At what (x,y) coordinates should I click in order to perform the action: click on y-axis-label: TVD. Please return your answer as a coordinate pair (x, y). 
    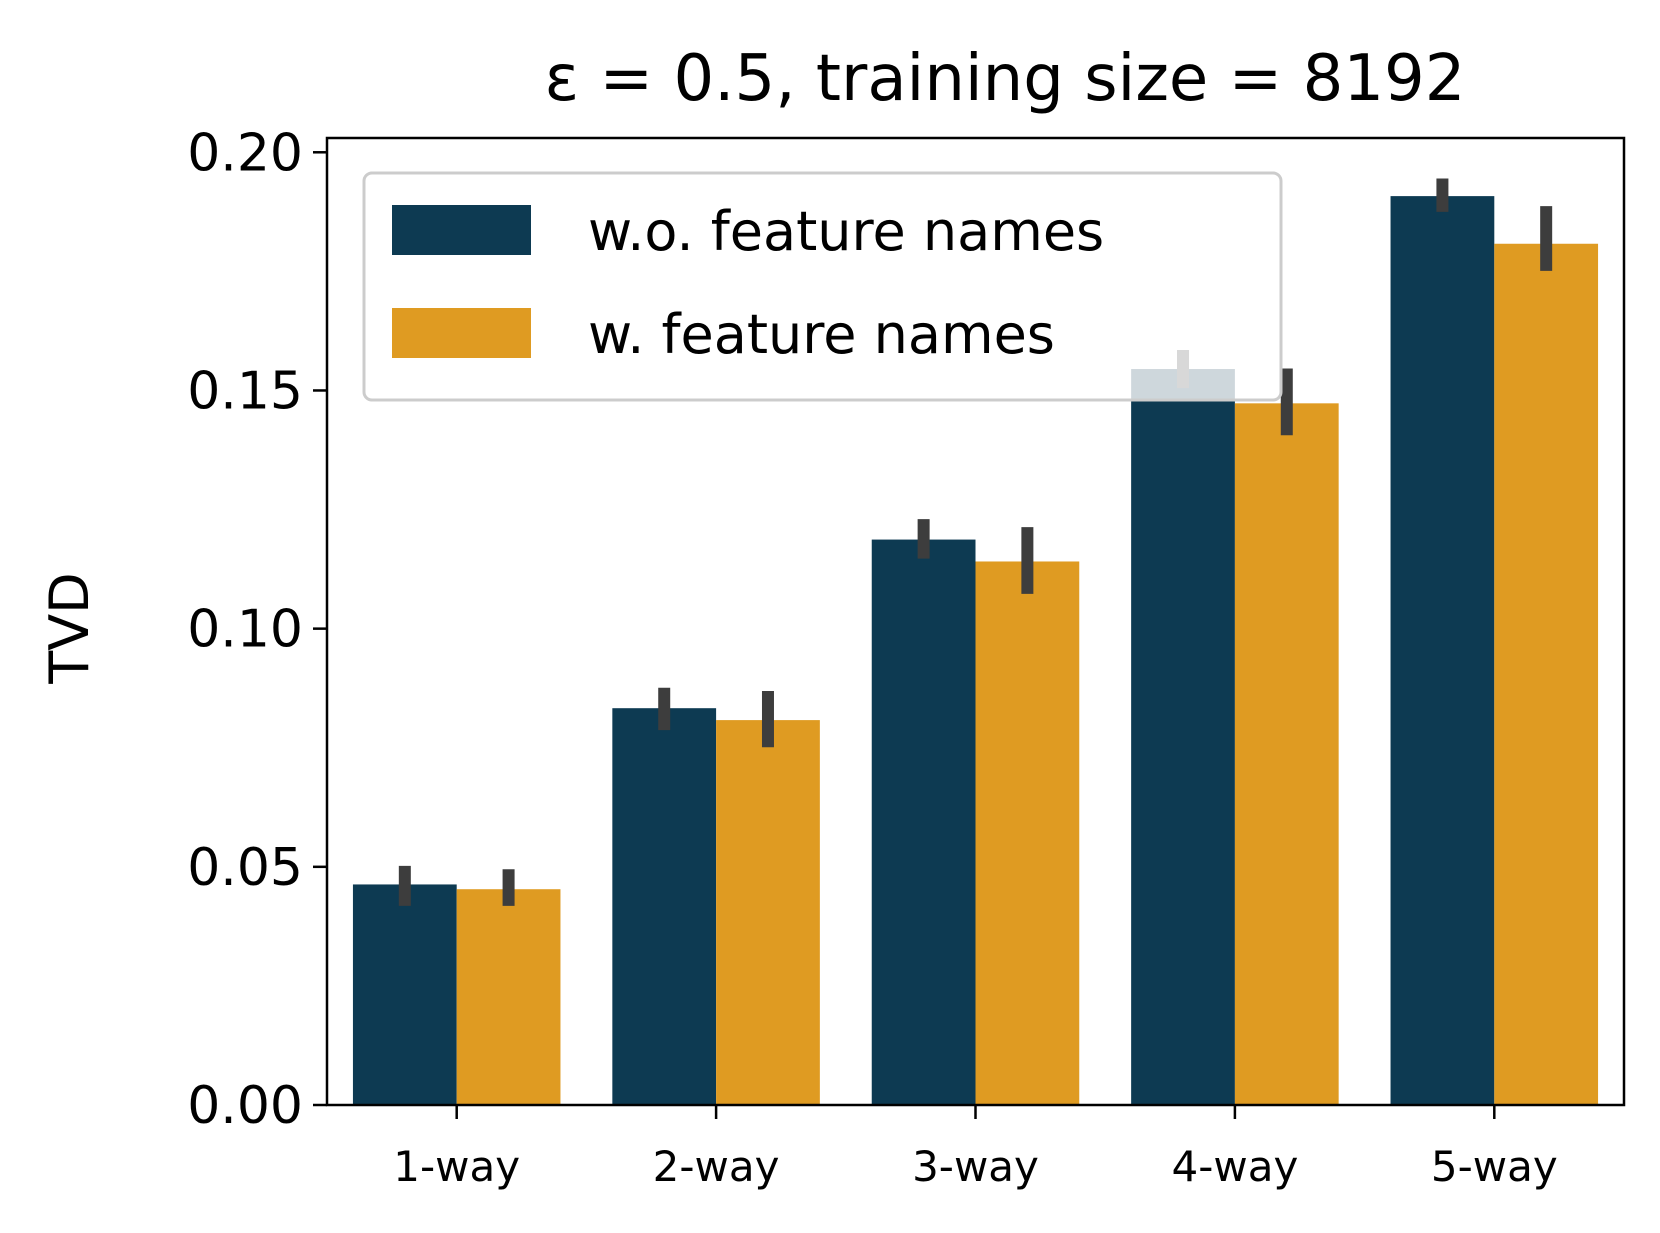
    Looking at the image, I should click on (69, 628).